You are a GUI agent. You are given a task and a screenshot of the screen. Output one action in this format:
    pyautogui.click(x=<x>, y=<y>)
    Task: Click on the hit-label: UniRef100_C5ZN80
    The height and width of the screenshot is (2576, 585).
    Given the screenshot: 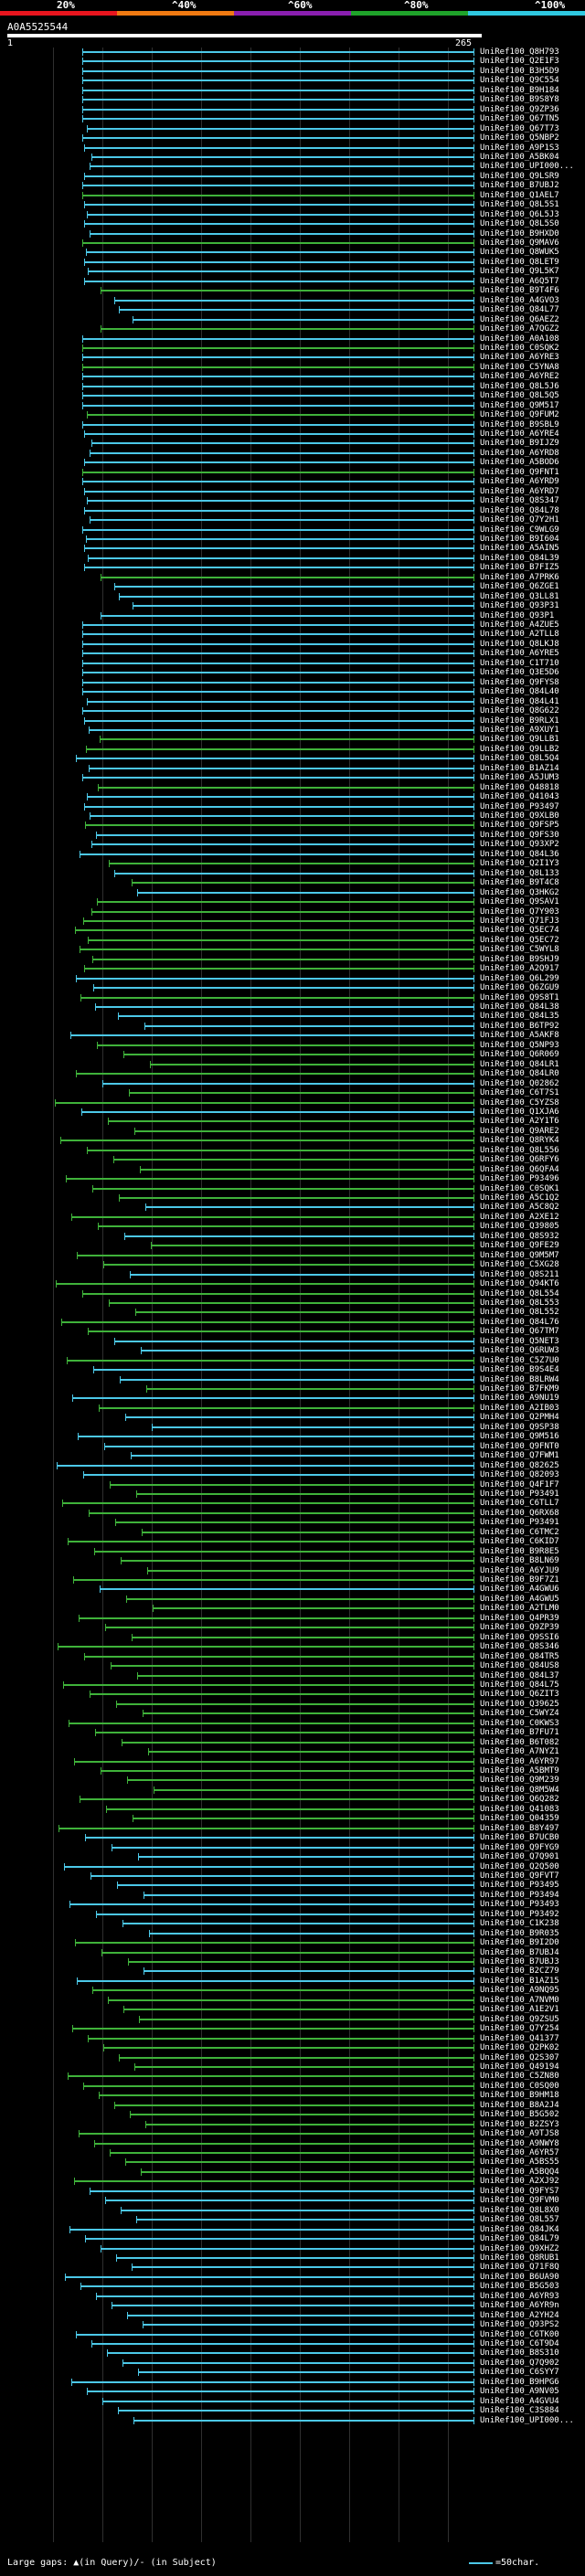 What is the action you would take?
    pyautogui.click(x=519, y=2077)
    